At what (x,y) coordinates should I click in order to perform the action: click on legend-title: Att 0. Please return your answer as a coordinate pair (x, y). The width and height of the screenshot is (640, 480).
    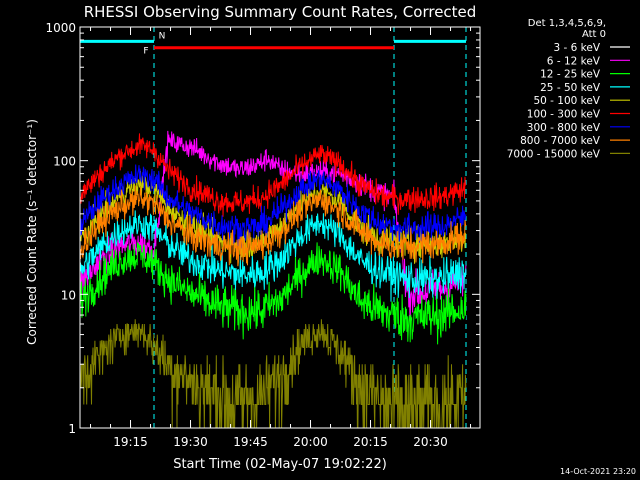
    Looking at the image, I should click on (594, 34).